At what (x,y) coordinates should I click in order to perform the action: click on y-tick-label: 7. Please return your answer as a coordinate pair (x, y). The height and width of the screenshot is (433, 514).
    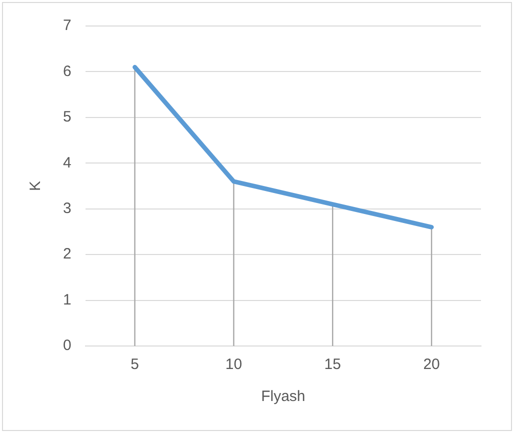
    Looking at the image, I should click on (67, 25).